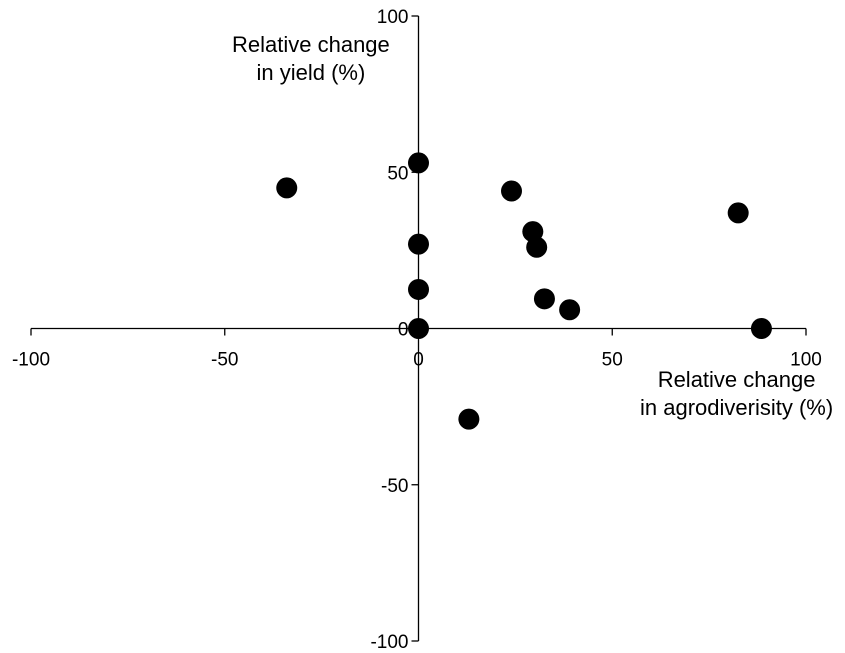 The image size is (845, 653). Describe the element at coordinates (311, 72) in the screenshot. I see `y-axis-title-line-2: in yield (%)` at that location.